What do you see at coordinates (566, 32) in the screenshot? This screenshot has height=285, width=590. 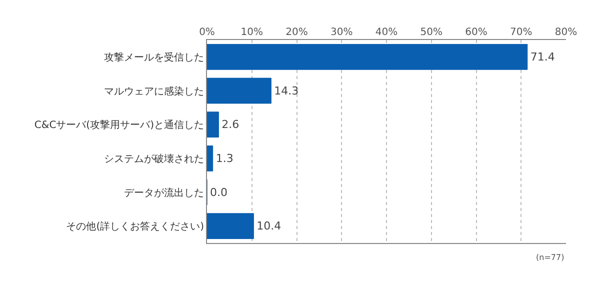 I see `x-tick-label: 80%` at bounding box center [566, 32].